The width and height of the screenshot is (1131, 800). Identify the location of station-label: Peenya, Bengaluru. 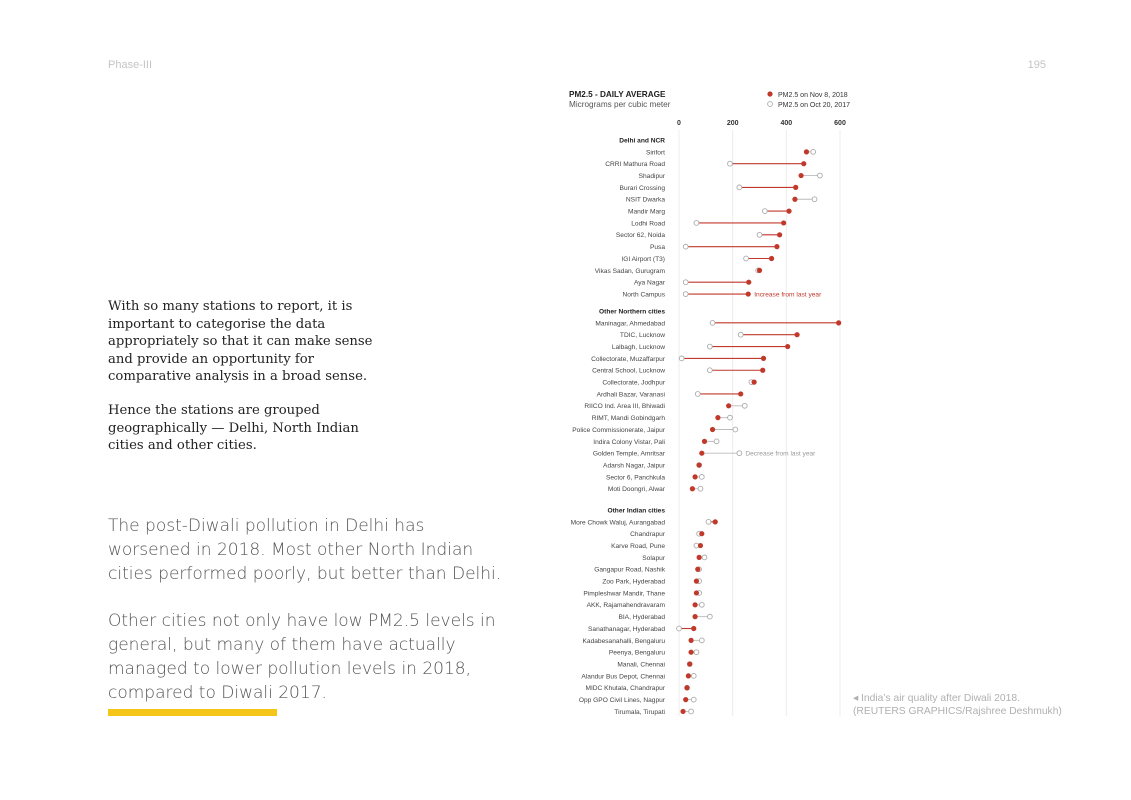
(637, 653).